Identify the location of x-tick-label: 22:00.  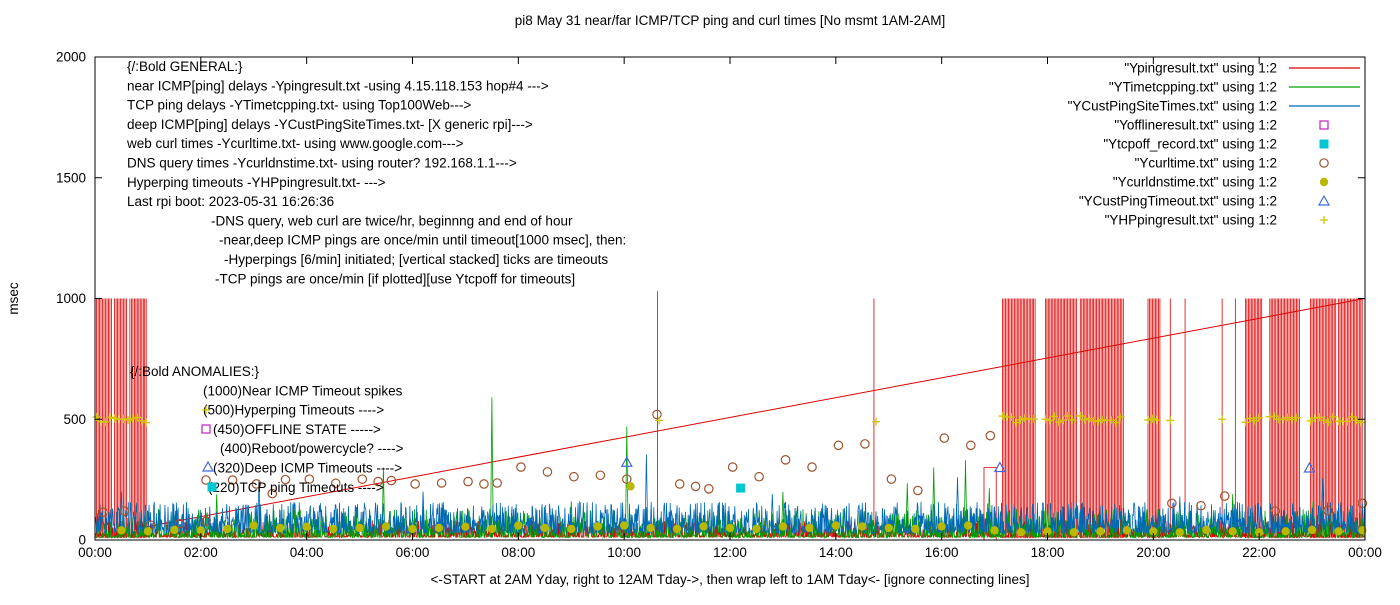
(1259, 552).